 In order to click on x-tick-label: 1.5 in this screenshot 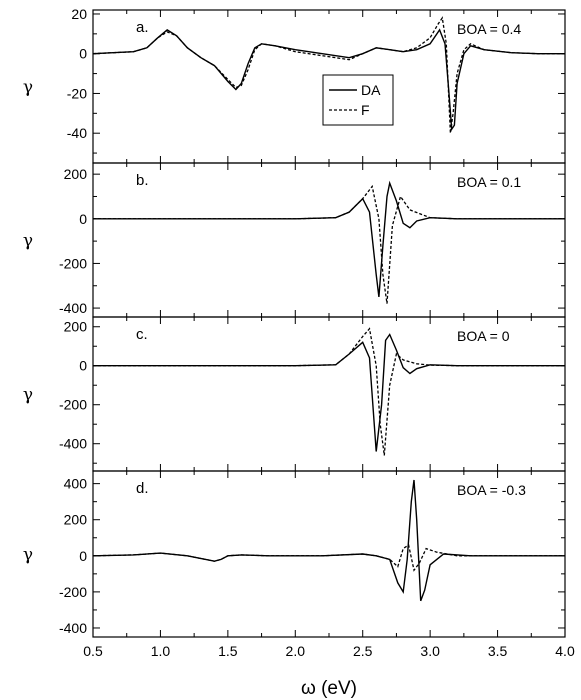, I will do `click(228, 651)`.